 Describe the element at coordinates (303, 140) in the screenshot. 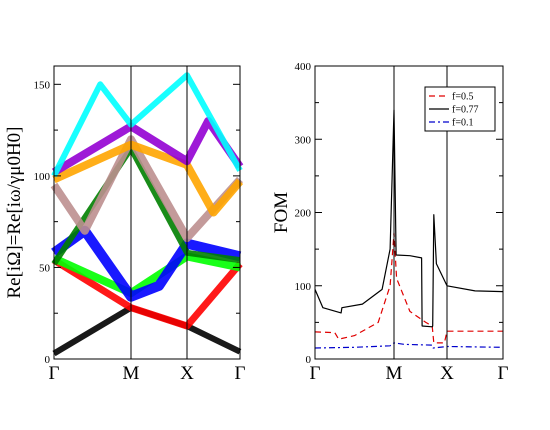

I see `y-tick-label: 300` at that location.